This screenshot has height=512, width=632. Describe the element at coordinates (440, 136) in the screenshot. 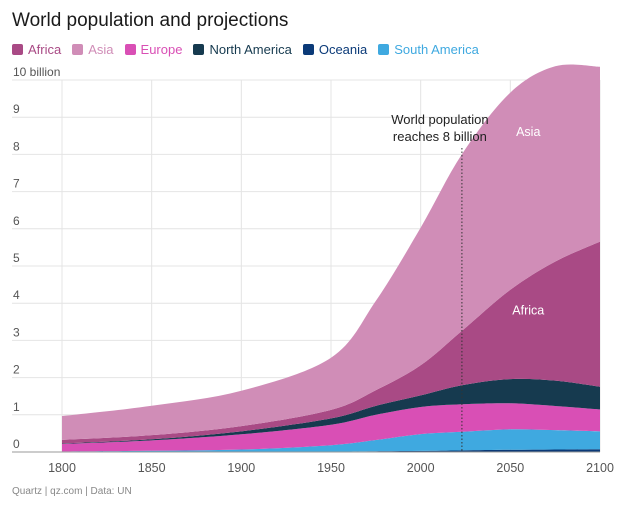

I see `annotation-text: reaches 8 billion` at that location.